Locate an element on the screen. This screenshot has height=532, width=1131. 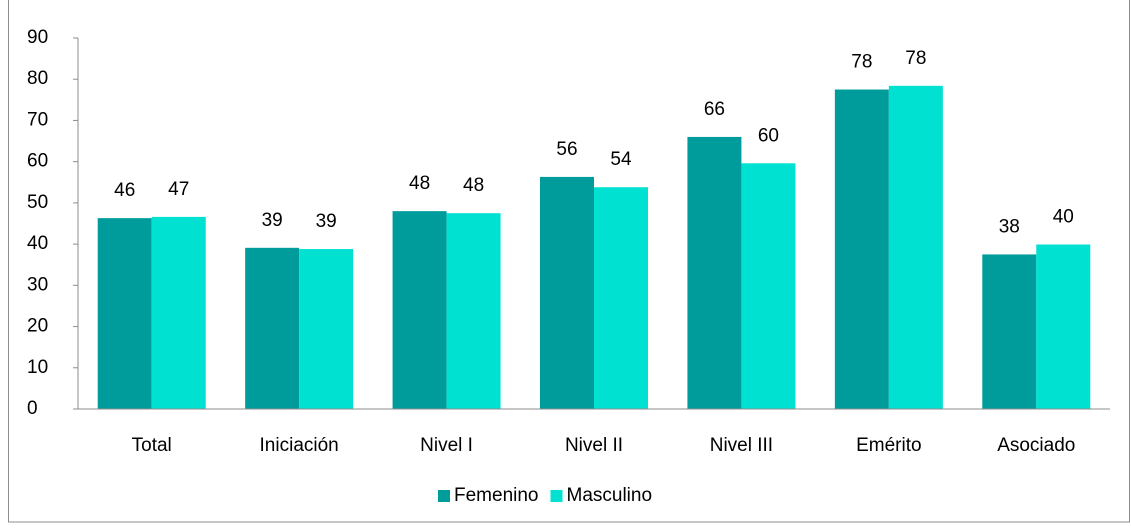
y-tick-label: 60 is located at coordinates (37, 161).